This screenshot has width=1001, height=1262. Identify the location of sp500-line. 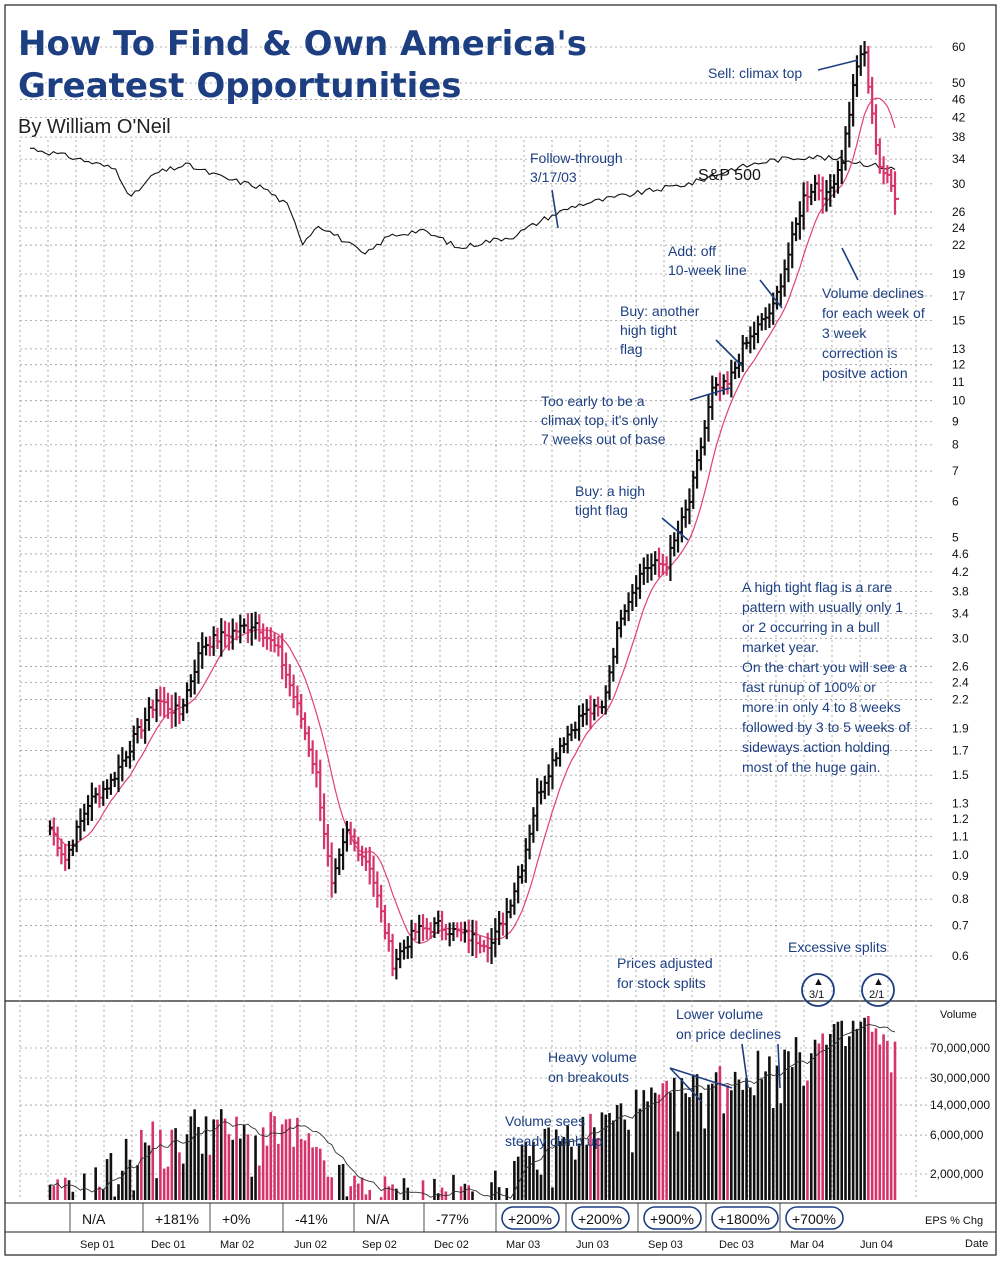
(462, 201).